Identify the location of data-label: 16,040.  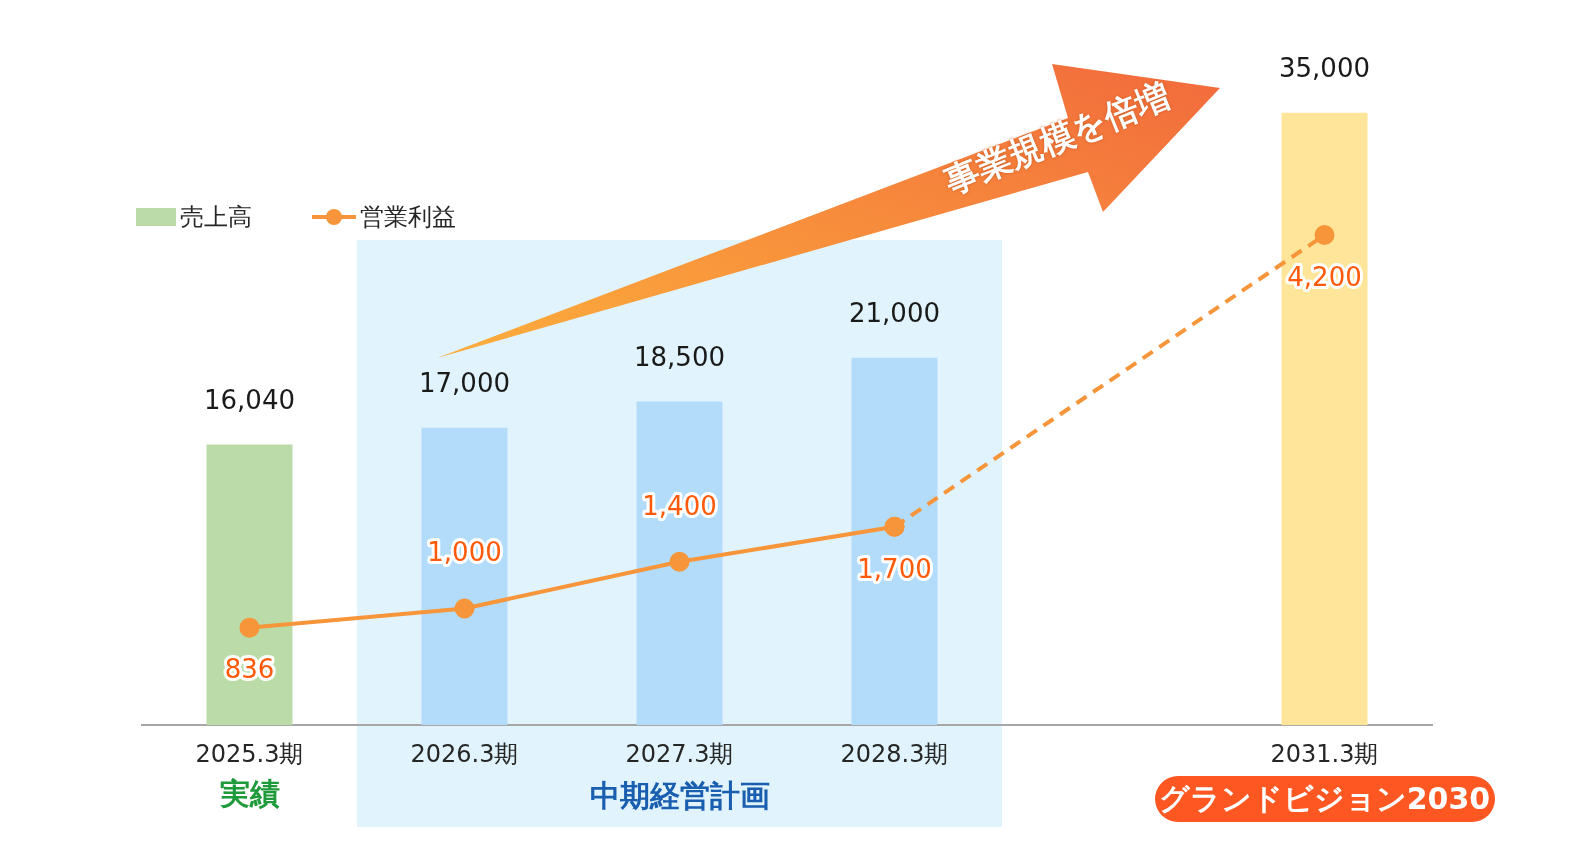
(249, 400).